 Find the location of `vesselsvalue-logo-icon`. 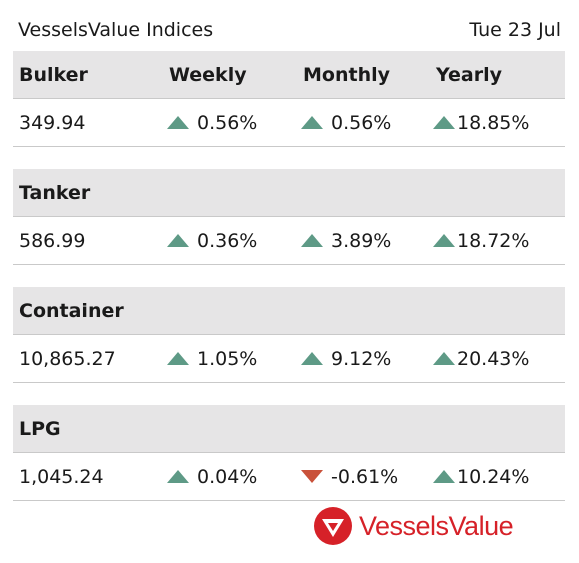

vesselsvalue-logo-icon is located at coordinates (333, 526).